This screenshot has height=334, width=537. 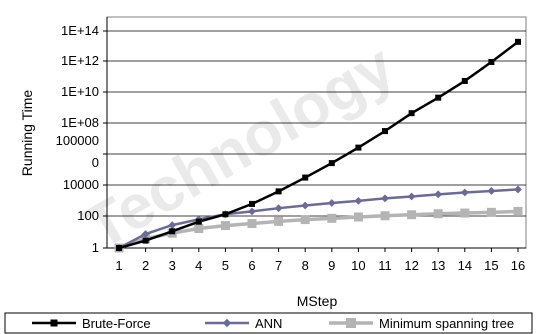 What do you see at coordinates (446, 323) in the screenshot?
I see `legend-label: Minimum spanning tree` at bounding box center [446, 323].